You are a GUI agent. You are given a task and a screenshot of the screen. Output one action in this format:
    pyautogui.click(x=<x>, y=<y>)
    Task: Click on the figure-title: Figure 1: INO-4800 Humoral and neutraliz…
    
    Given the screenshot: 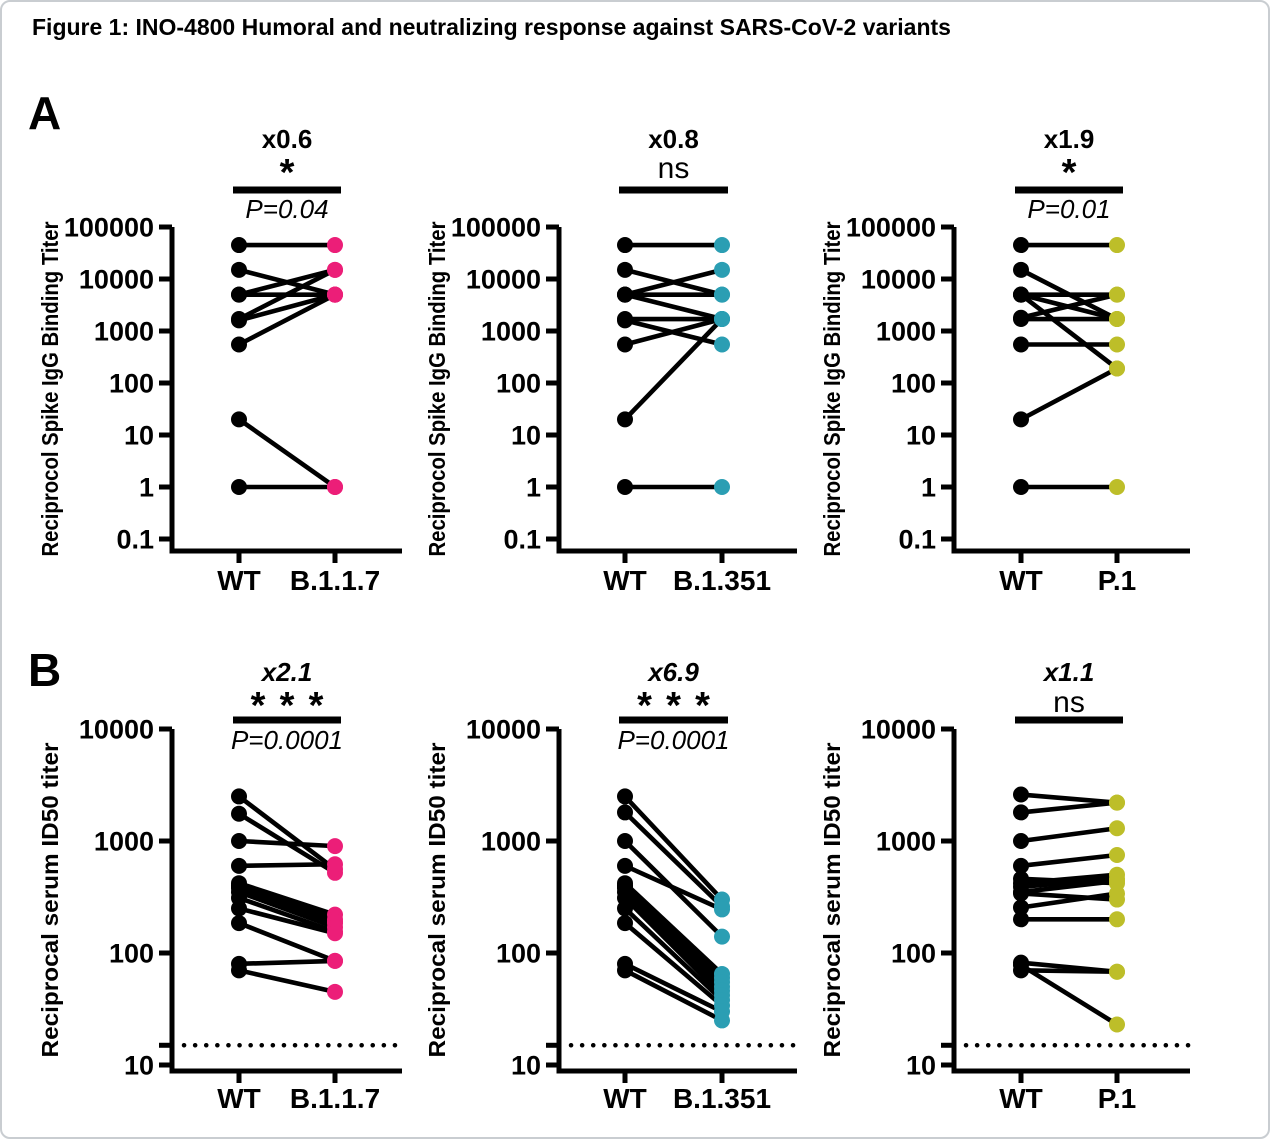 What is the action you would take?
    pyautogui.click(x=491, y=27)
    